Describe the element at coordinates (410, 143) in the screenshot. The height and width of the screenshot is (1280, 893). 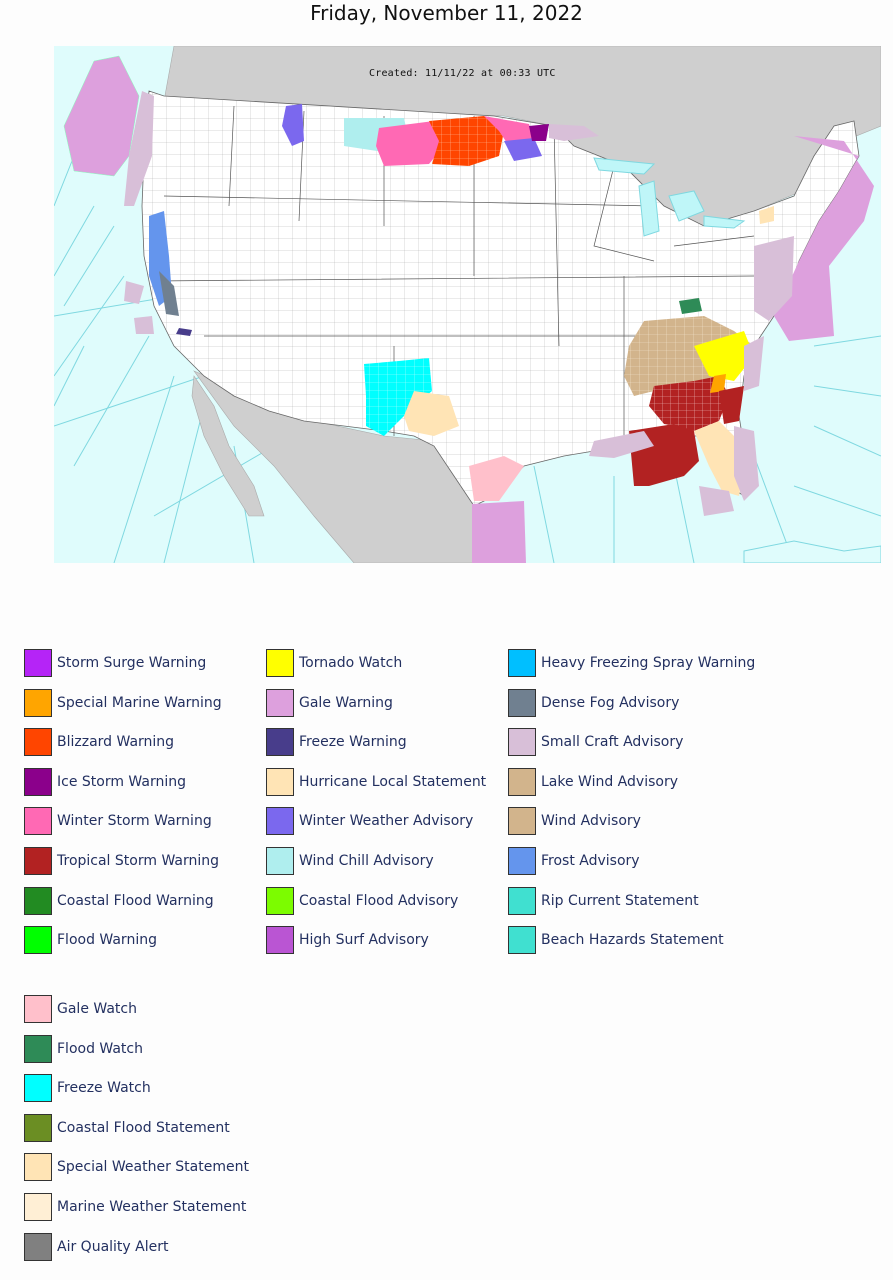
I see `alert-winter-storm-dakota` at that location.